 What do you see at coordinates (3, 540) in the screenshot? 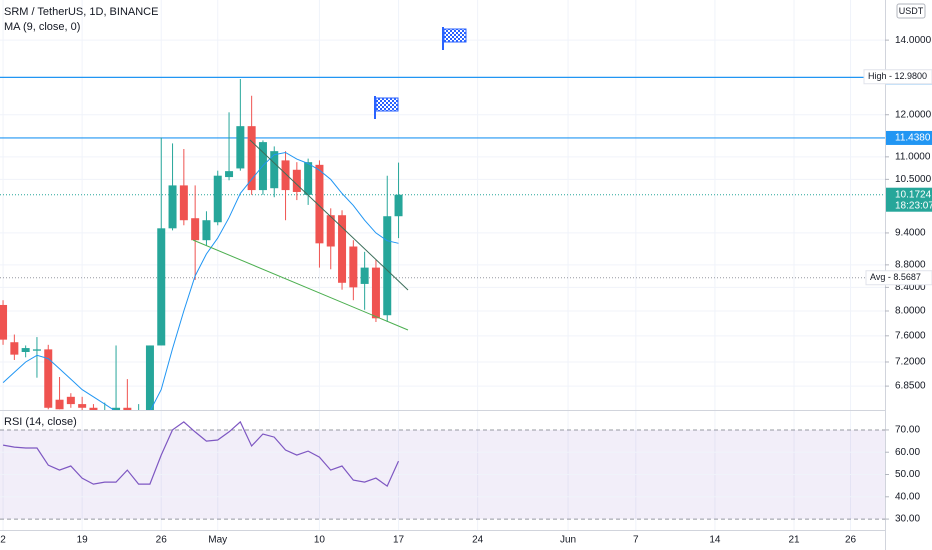
I see `x-tick-label: 2` at bounding box center [3, 540].